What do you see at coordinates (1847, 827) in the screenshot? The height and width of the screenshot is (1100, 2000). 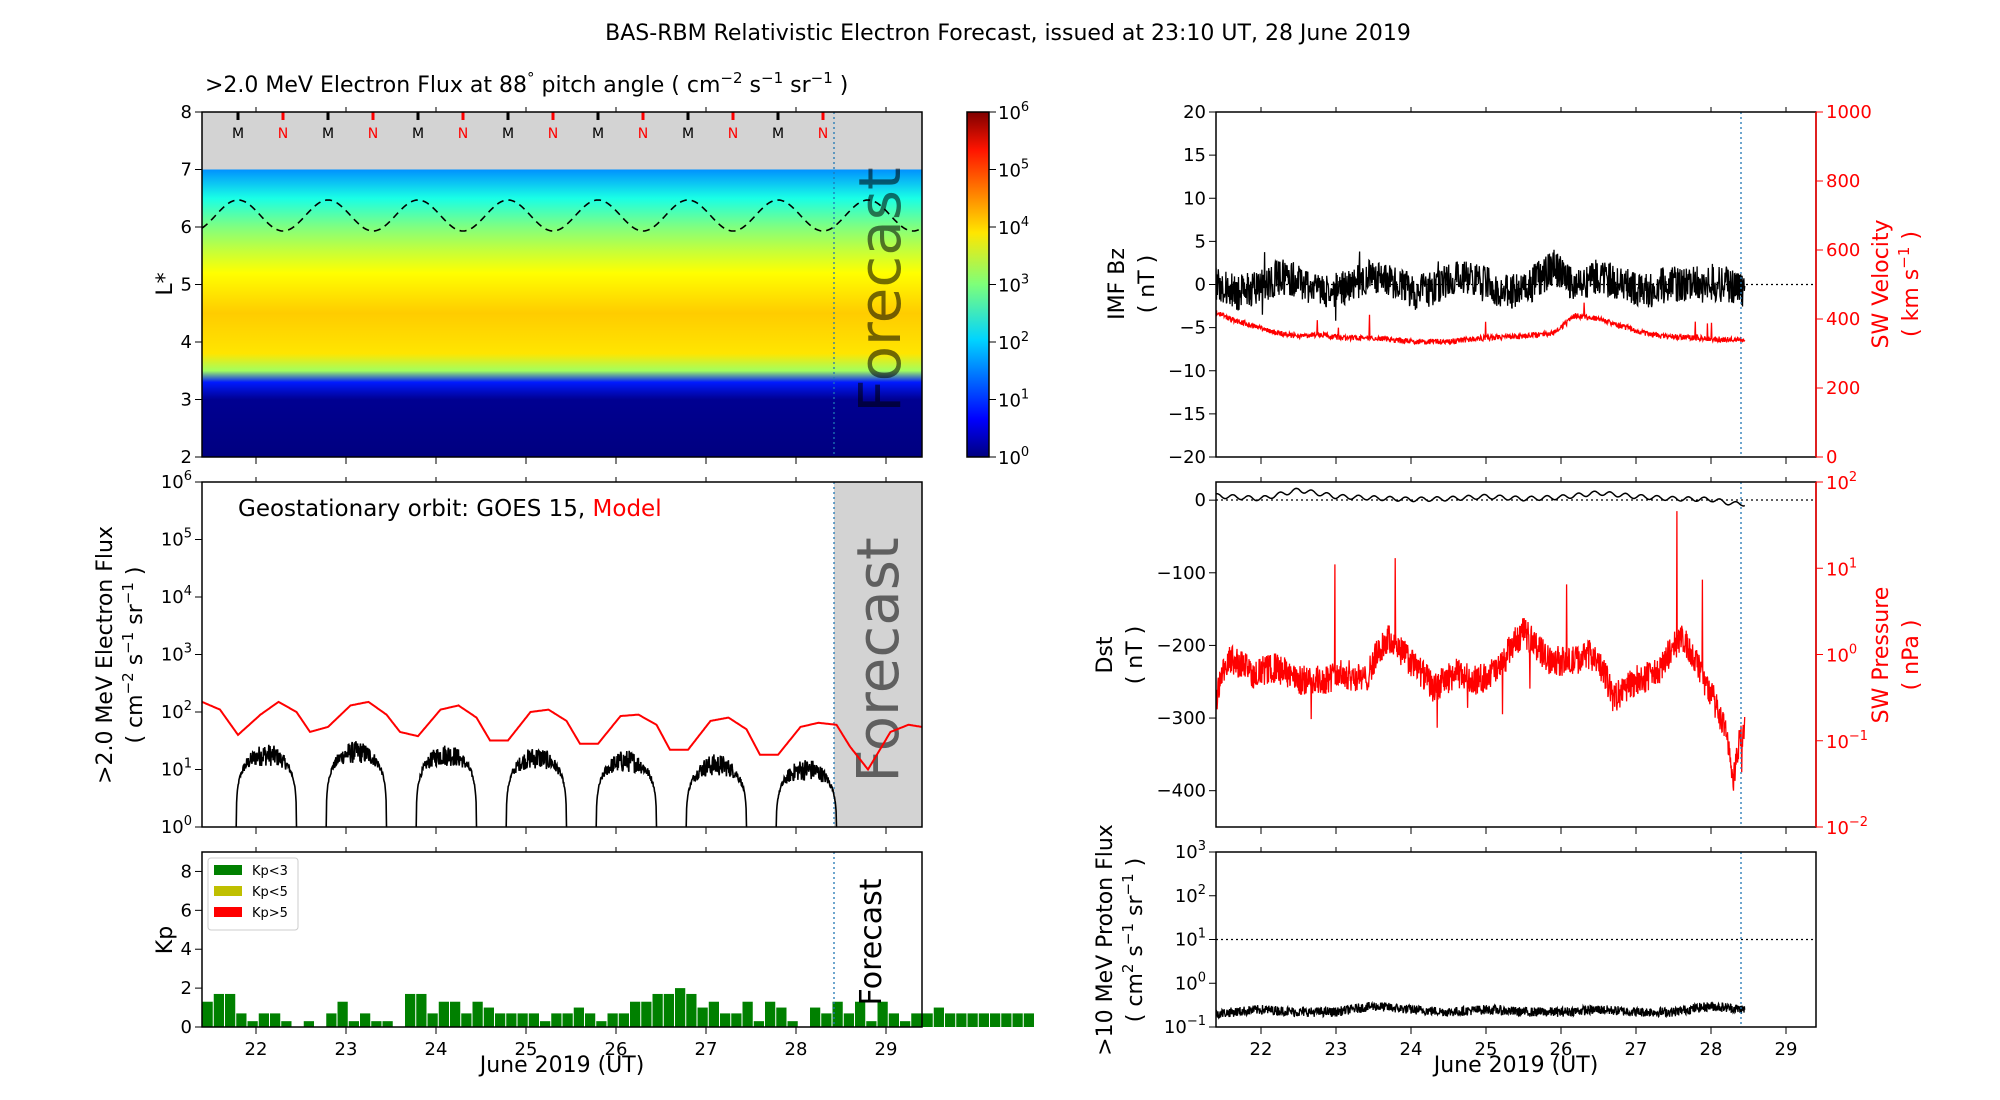 I see `svg-text: 10⁻²` at bounding box center [1847, 827].